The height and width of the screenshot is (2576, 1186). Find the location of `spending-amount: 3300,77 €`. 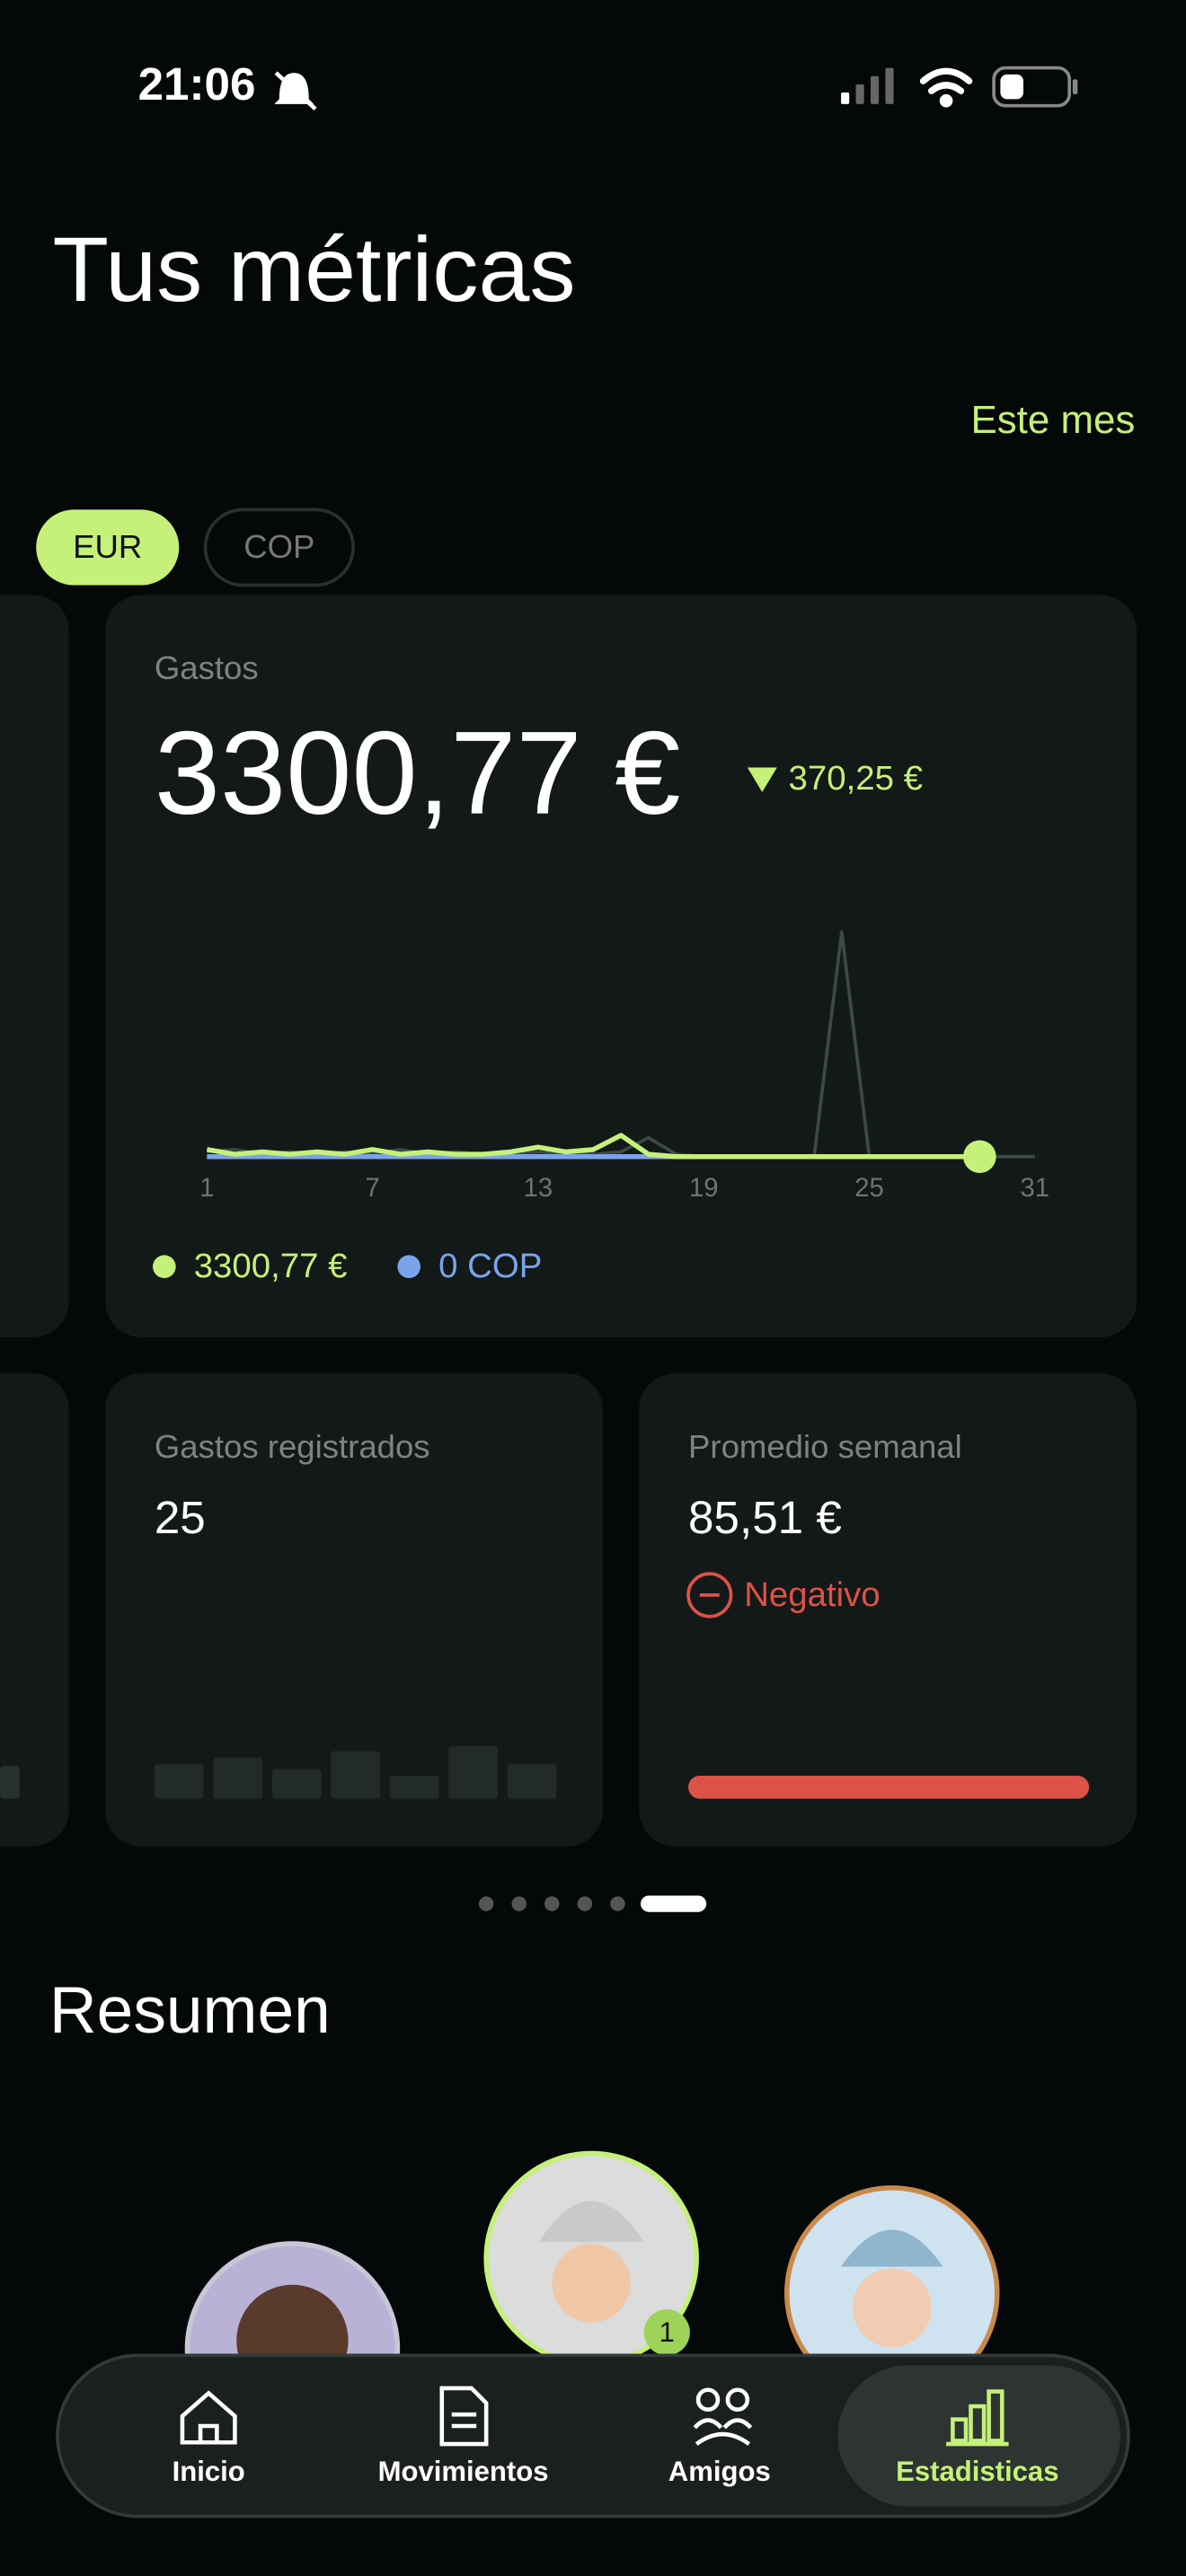

spending-amount: 3300,77 € is located at coordinates (418, 773).